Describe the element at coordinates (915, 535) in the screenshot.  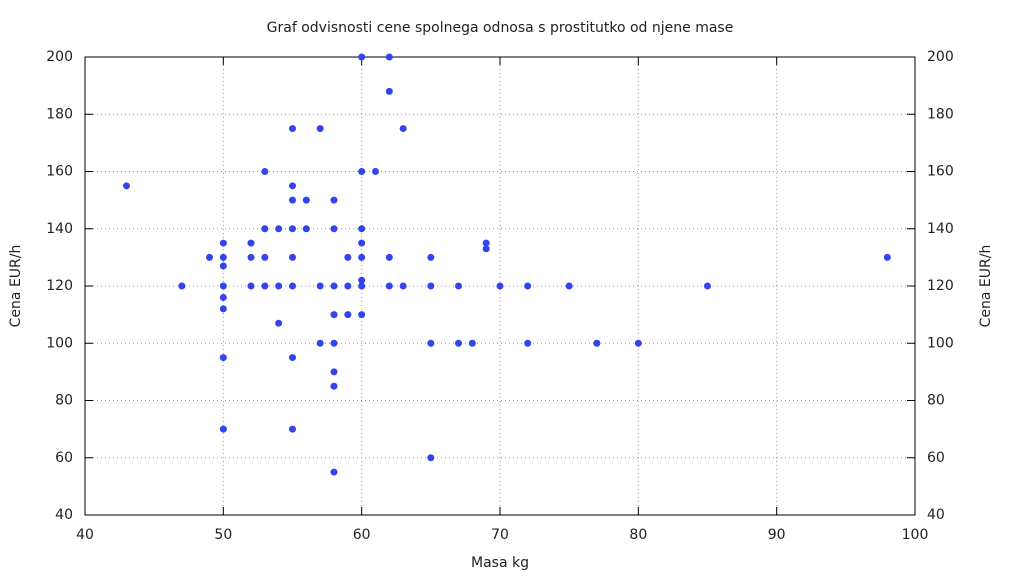
I see `x-tick-label: 100` at that location.